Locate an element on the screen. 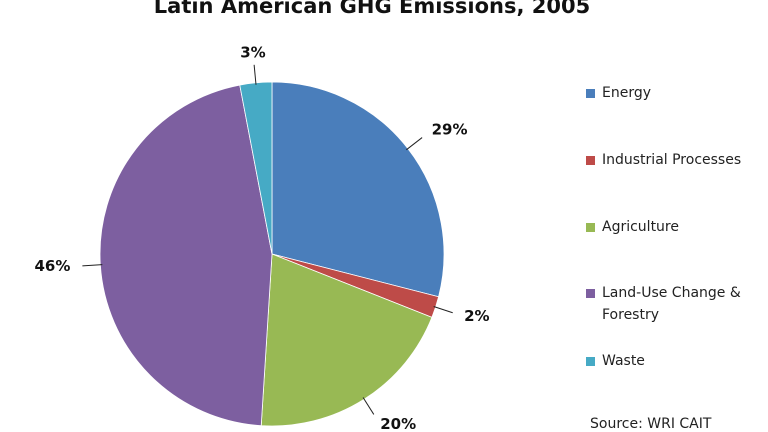 The image size is (768, 432). legend-entry: Industrial Processes is located at coordinates (676, 160).